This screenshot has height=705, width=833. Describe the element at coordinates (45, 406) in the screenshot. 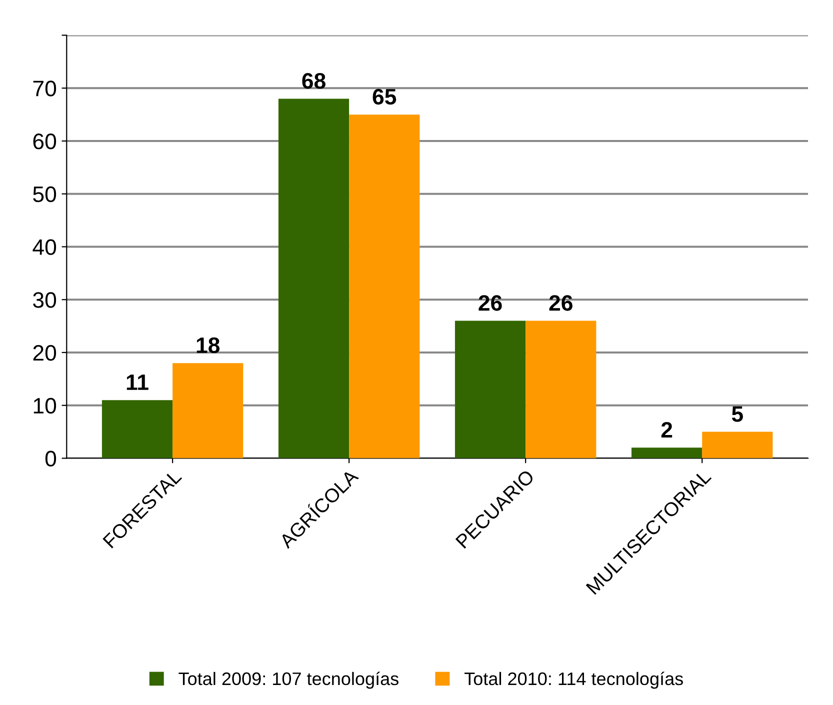

I see `y-tick-label: 10` at that location.